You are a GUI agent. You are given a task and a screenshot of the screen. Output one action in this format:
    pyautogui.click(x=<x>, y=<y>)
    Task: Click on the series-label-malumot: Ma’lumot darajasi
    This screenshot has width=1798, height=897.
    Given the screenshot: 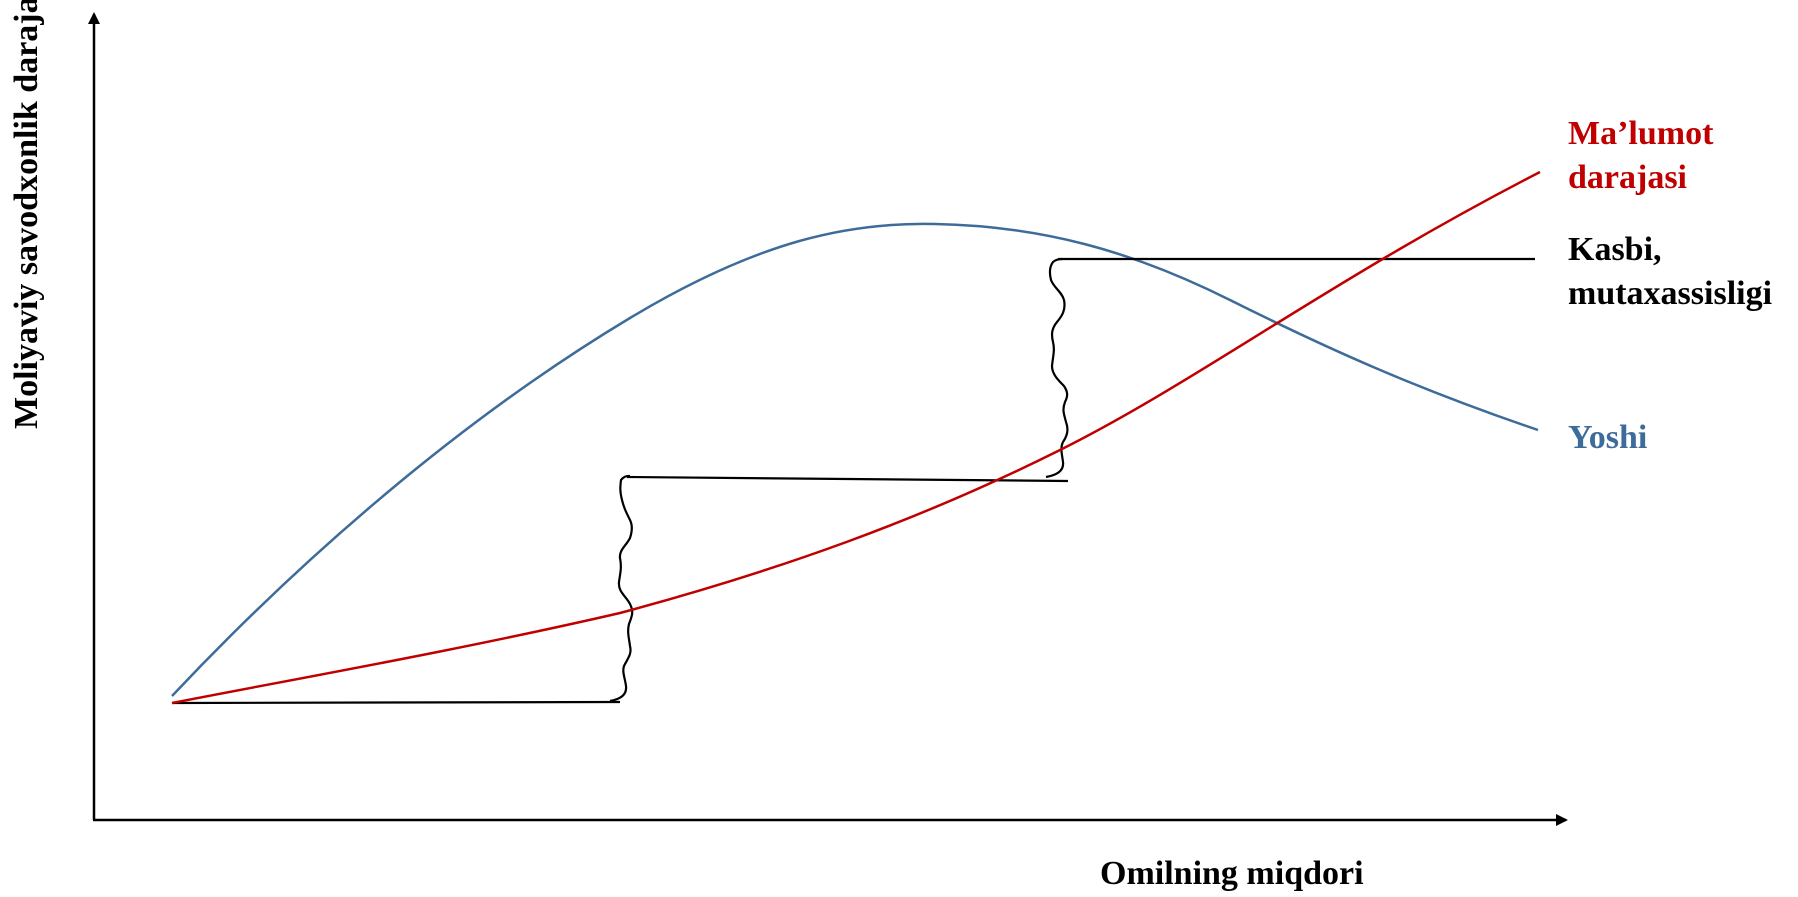 What is the action you would take?
    pyautogui.click(x=1640, y=156)
    